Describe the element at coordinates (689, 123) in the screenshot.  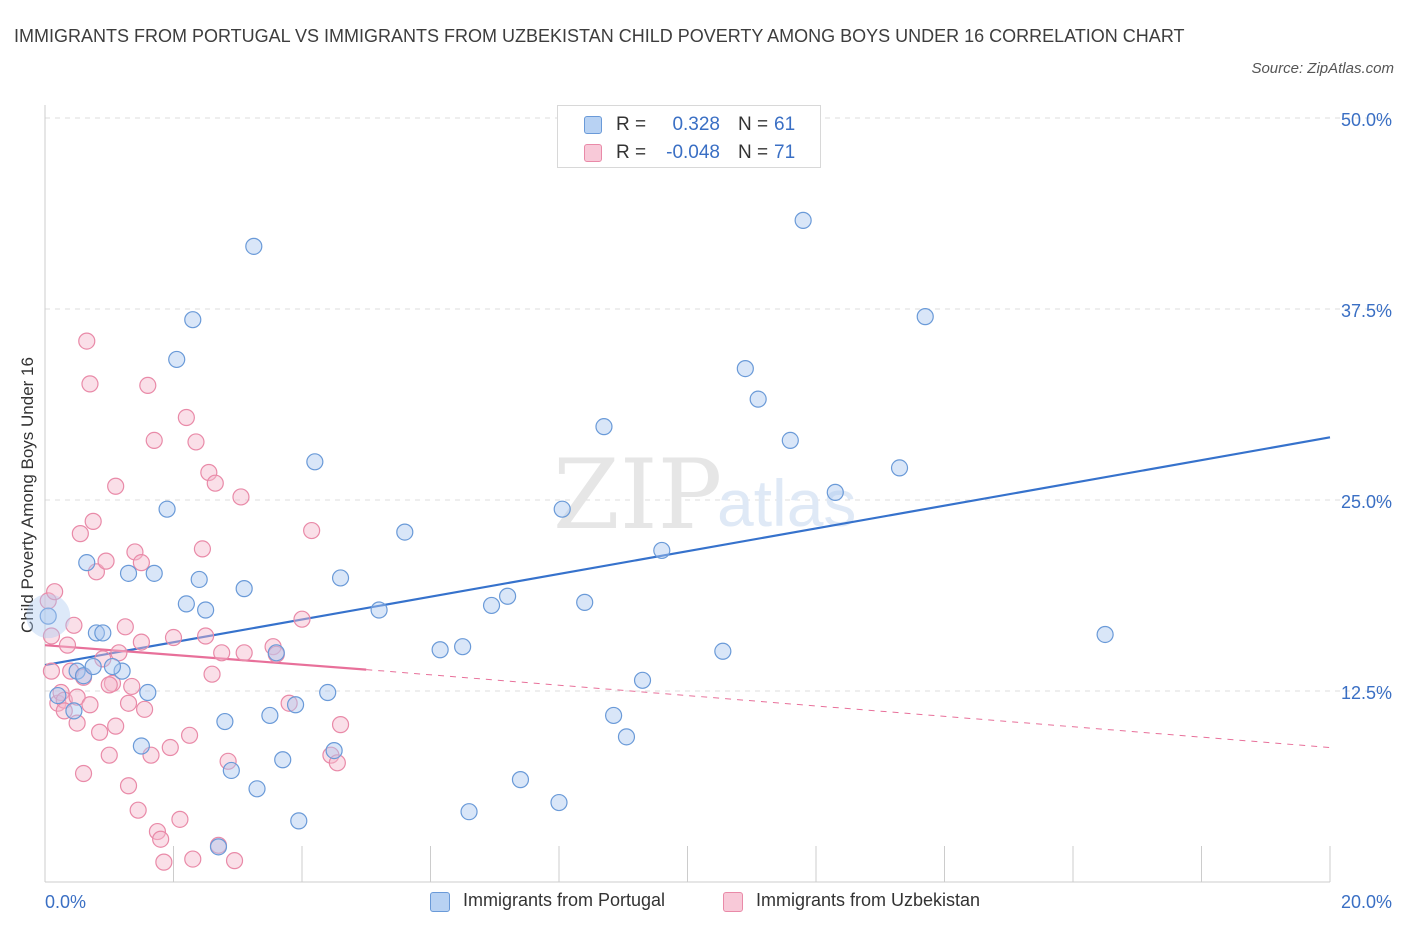
I see `stats-row-portugal: R = 0.328 N = 61` at that location.